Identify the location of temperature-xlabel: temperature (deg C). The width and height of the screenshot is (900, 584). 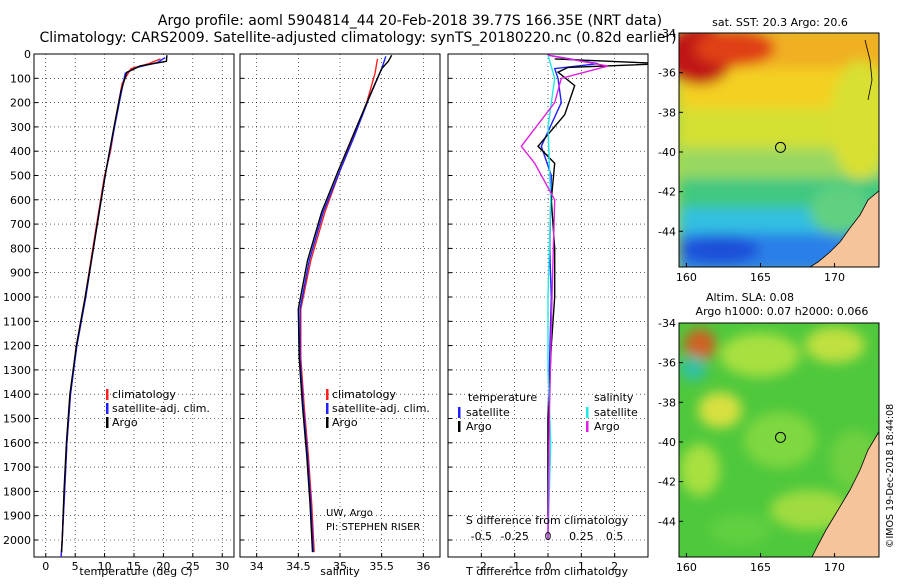
(135, 571).